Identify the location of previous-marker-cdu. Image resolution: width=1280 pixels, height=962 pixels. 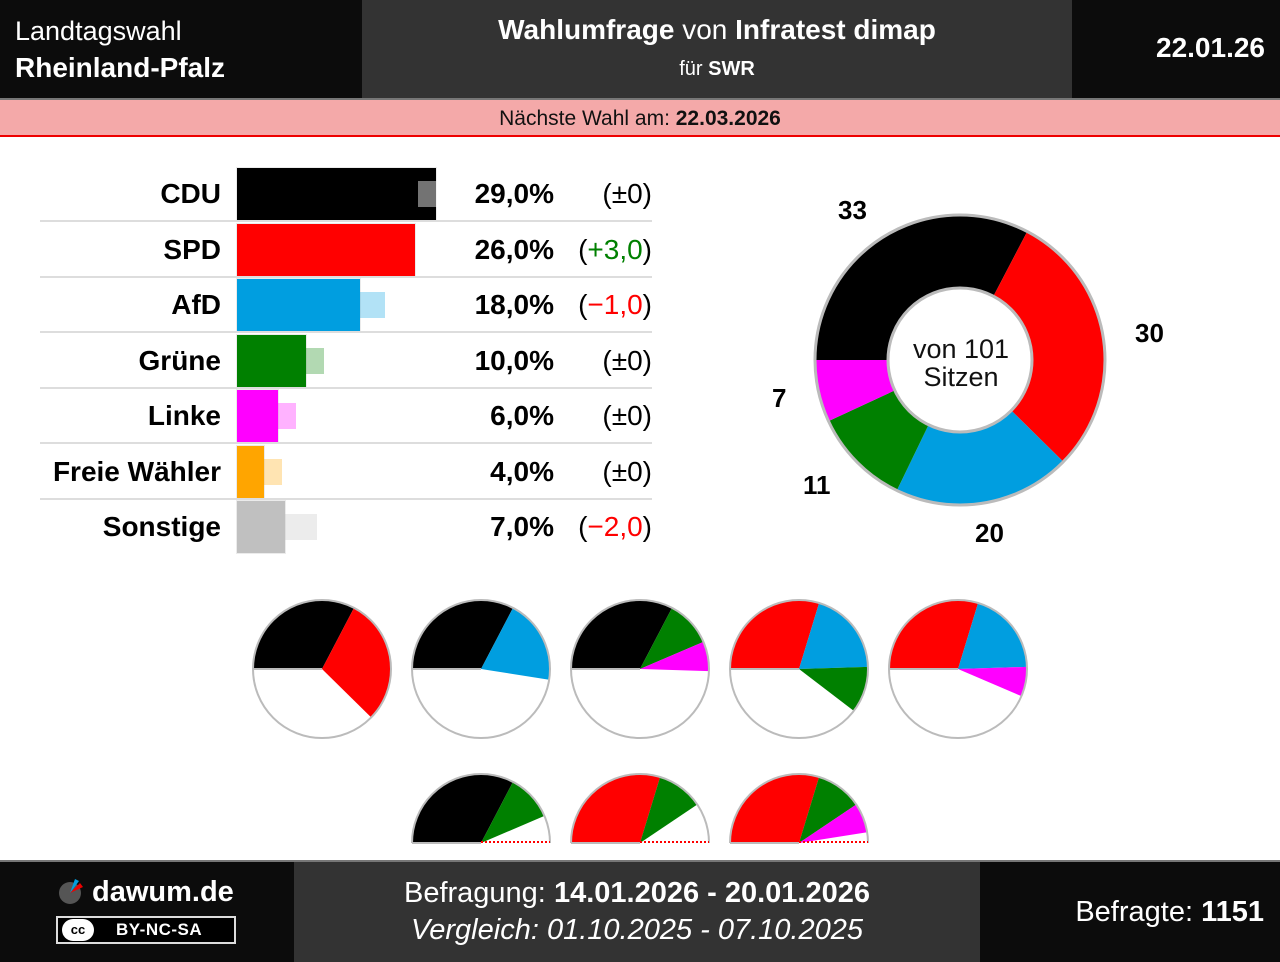
(435, 194).